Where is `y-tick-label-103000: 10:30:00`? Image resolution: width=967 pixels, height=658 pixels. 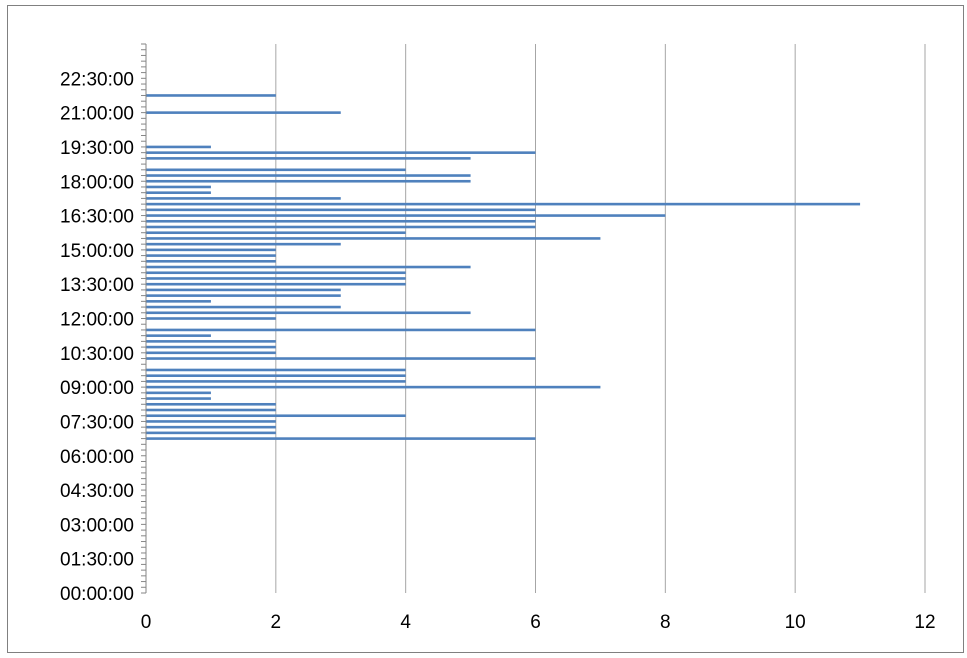 y-tick-label-103000: 10:30:00 is located at coordinates (97, 354).